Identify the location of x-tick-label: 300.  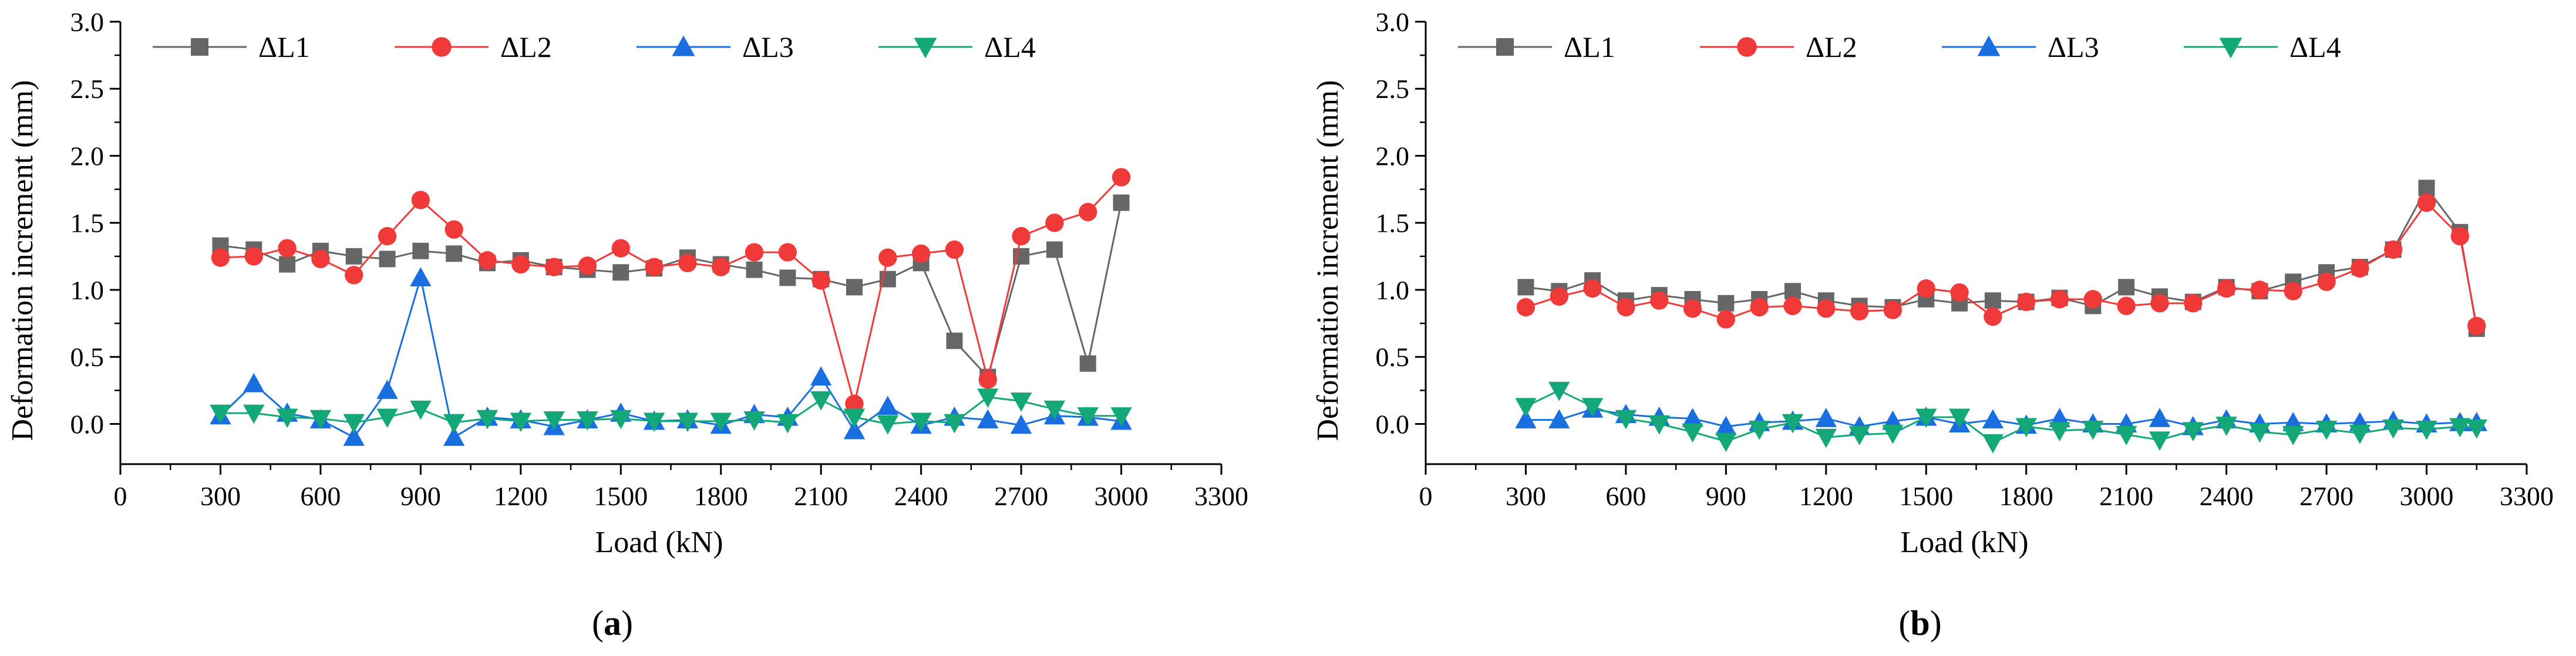
(220, 496).